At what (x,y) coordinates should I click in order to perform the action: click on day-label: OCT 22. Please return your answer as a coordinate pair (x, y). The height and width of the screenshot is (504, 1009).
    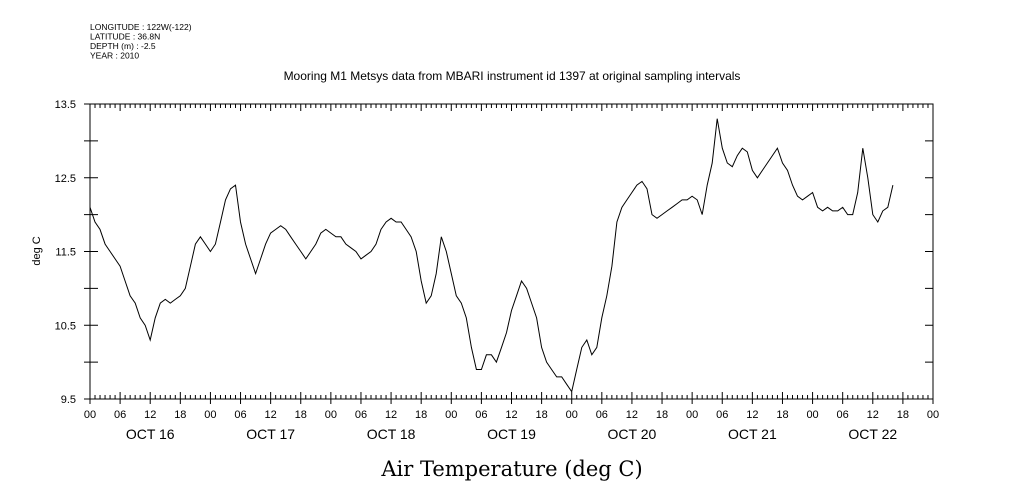
    Looking at the image, I should click on (872, 434).